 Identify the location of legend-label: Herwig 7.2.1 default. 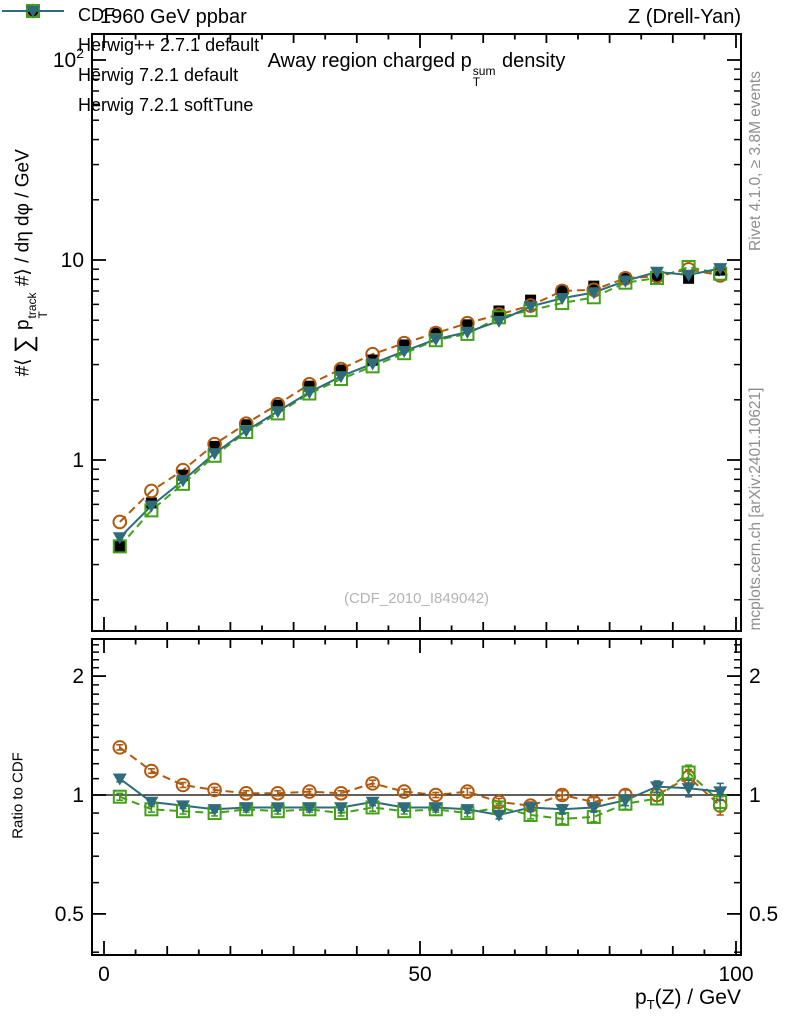
(158, 74).